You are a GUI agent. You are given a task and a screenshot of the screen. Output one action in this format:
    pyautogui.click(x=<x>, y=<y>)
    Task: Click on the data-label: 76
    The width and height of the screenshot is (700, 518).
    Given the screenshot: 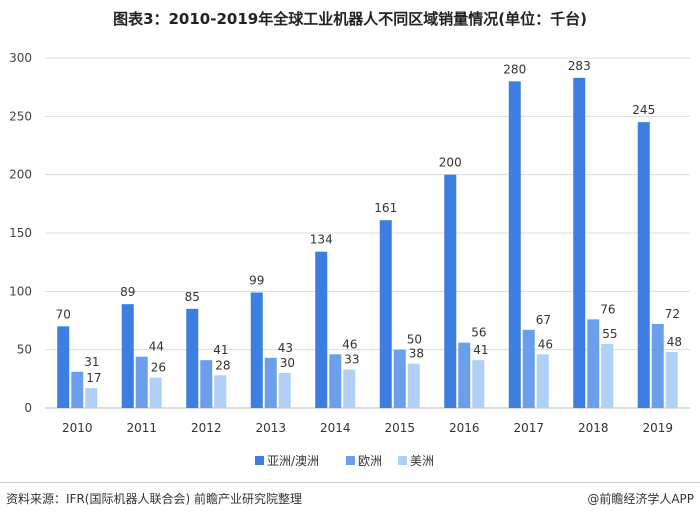 What is the action you would take?
    pyautogui.click(x=607, y=309)
    